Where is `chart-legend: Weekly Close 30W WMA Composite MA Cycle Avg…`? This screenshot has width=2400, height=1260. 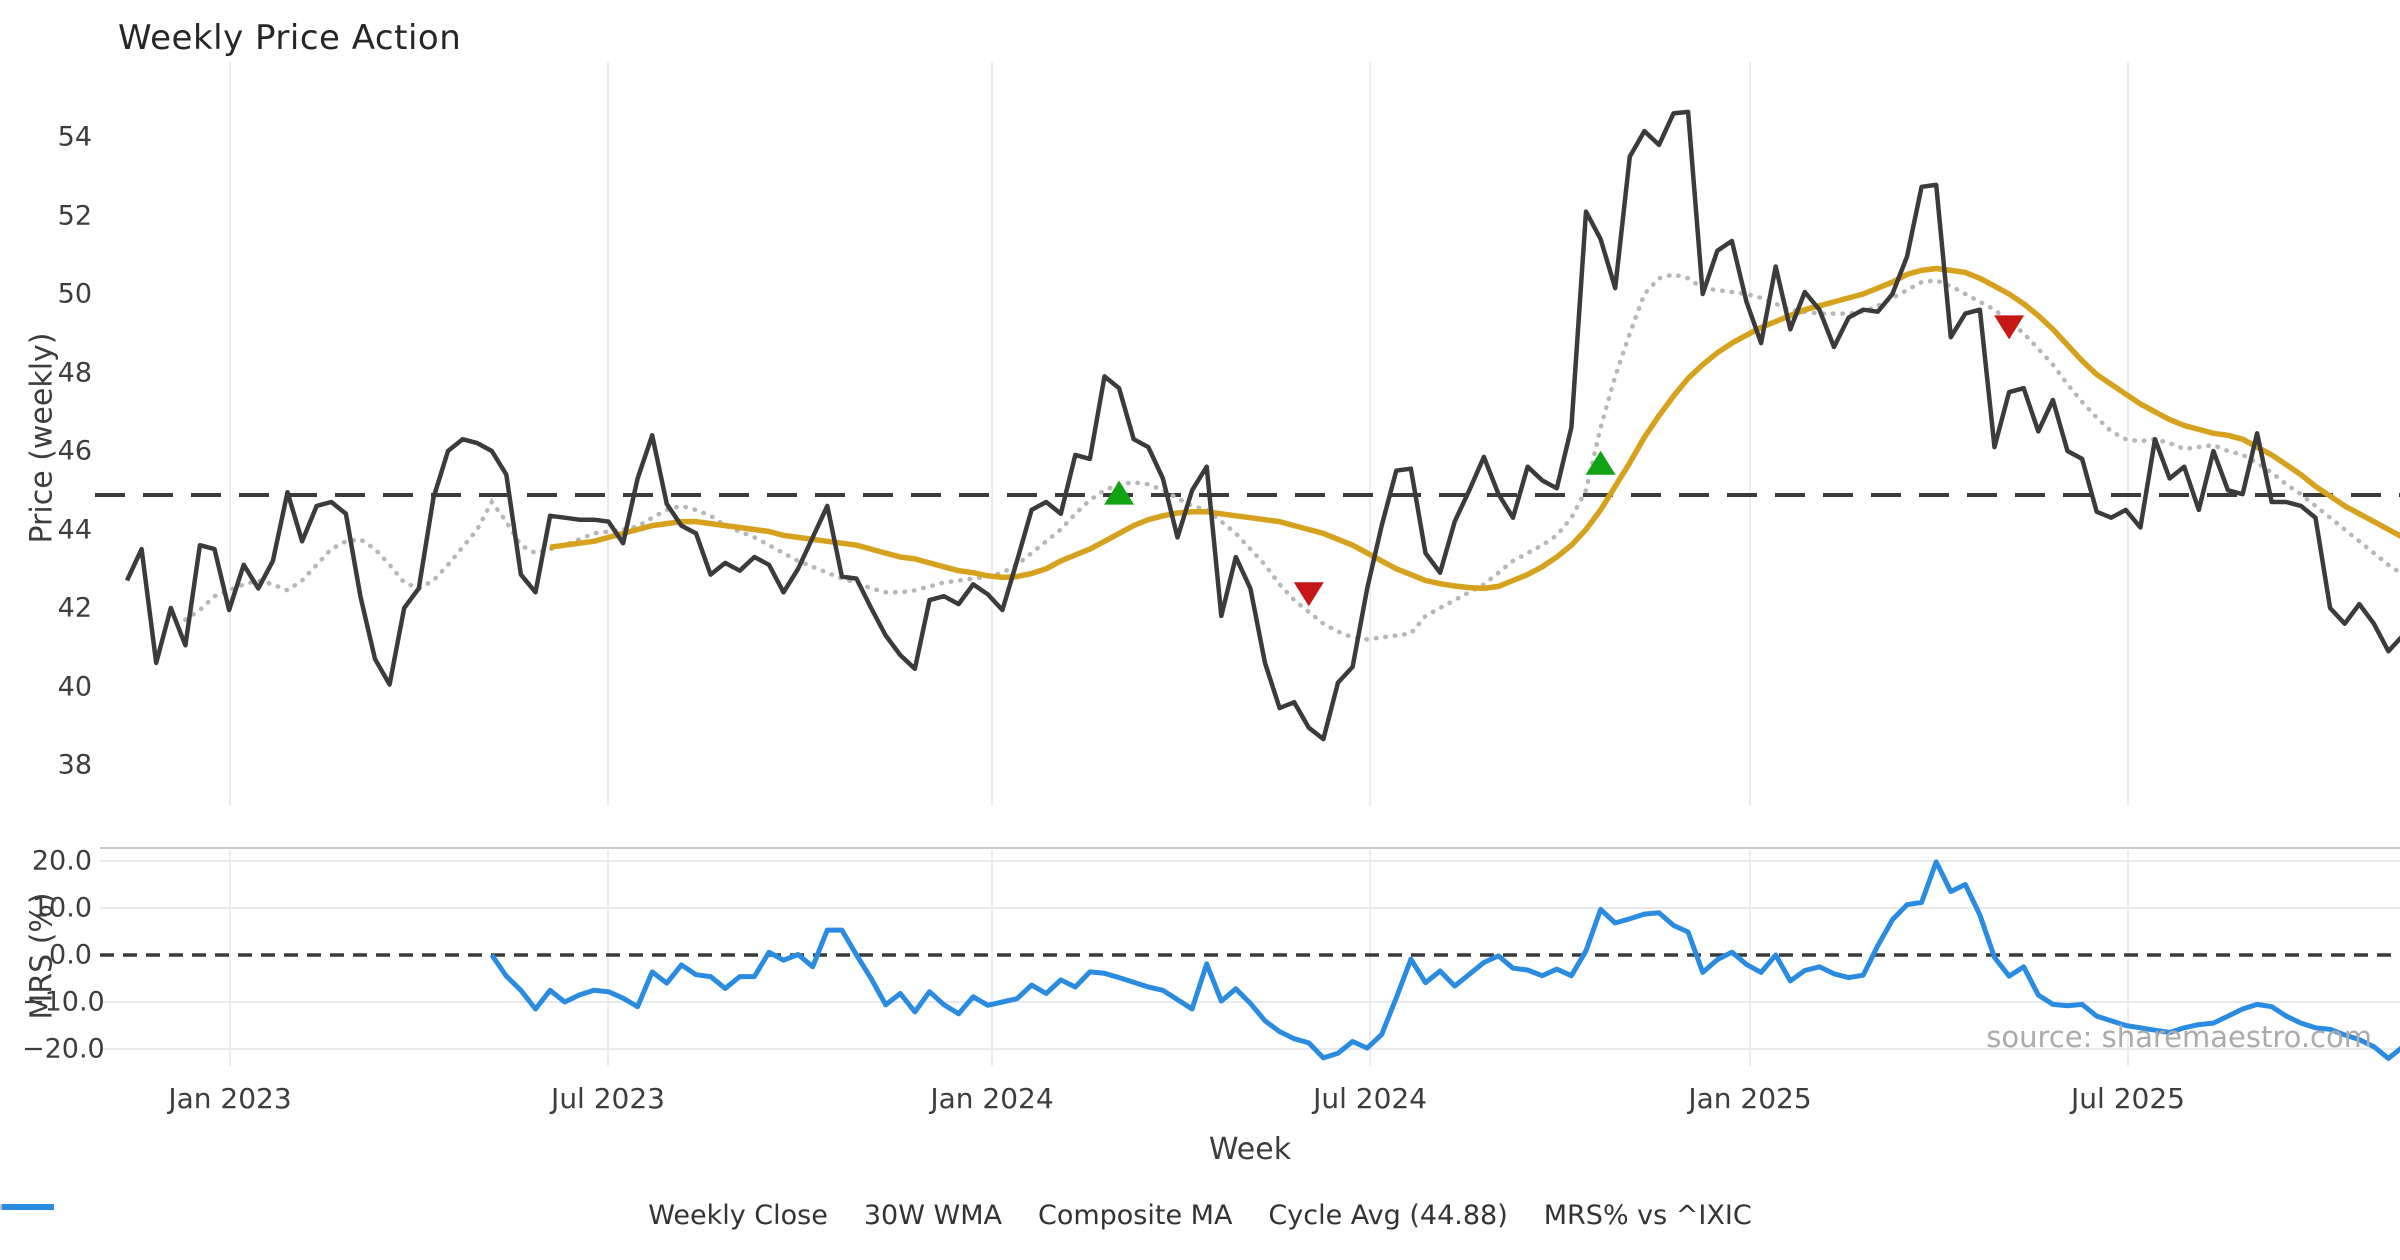
chart-legend: Weekly Close 30W WMA Composite MA Cycle Avg… is located at coordinates (1200, 1215).